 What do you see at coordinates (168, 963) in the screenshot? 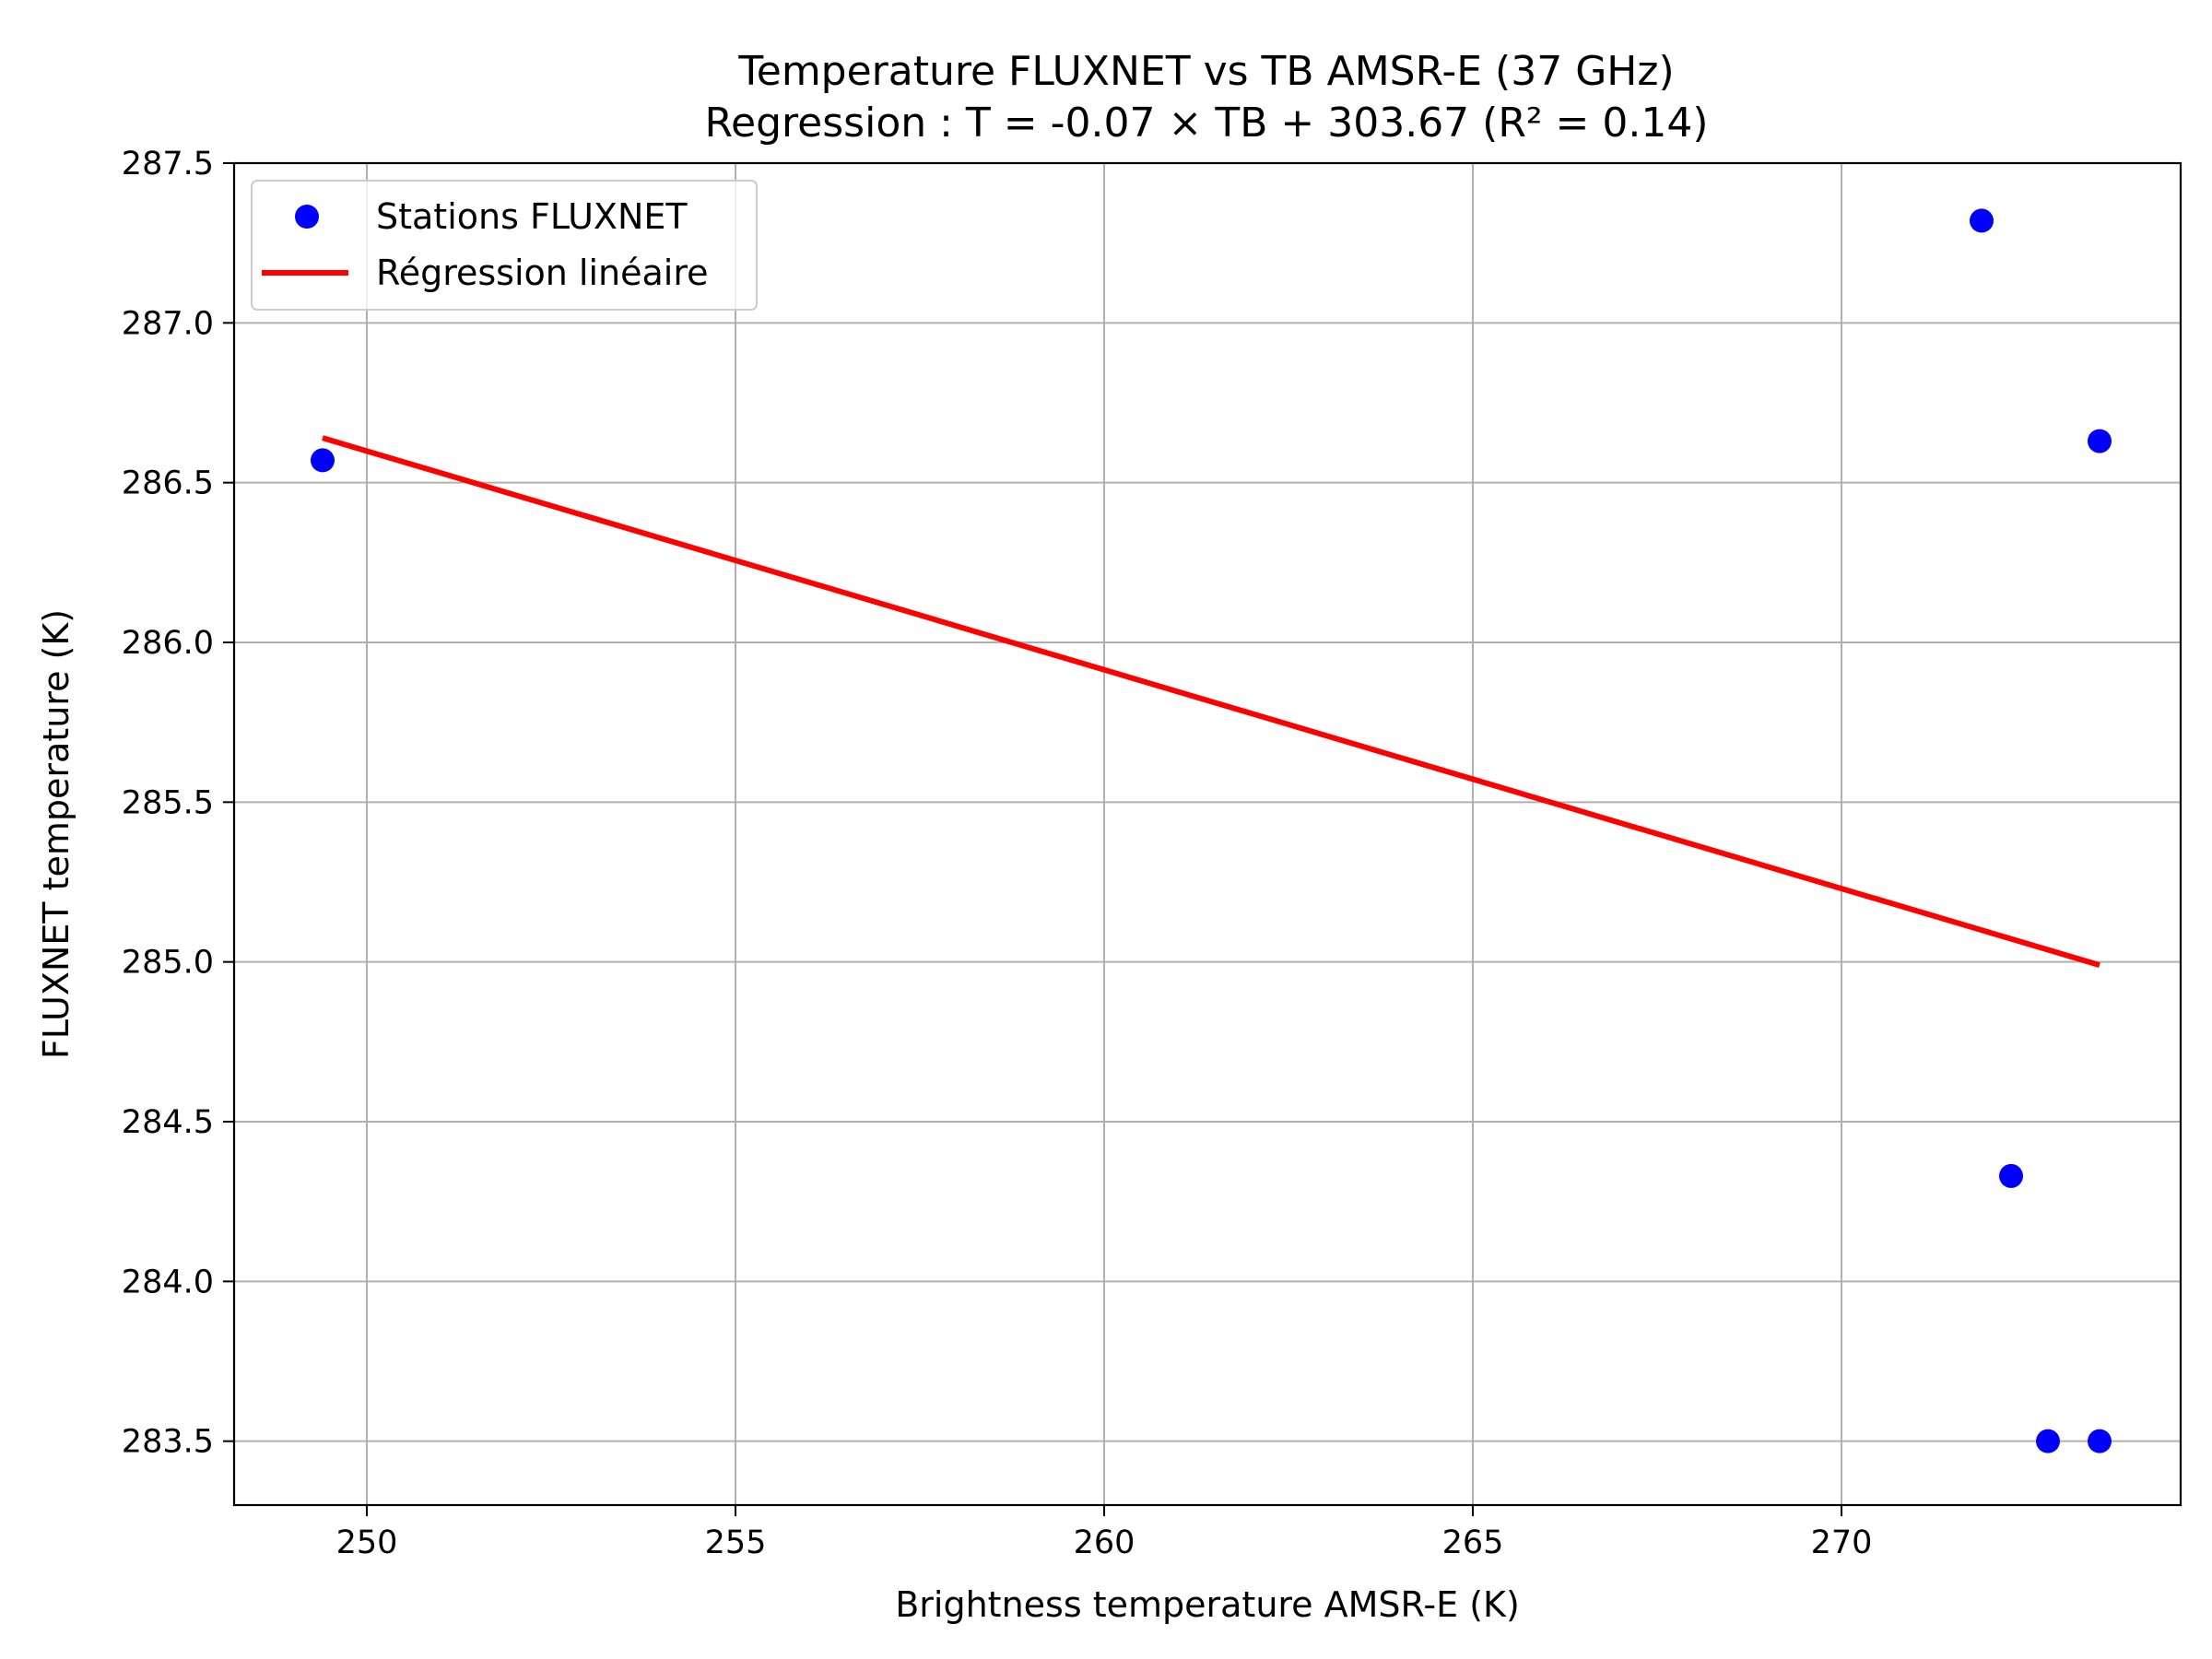
I see `y-tick-label: 285.0` at bounding box center [168, 963].